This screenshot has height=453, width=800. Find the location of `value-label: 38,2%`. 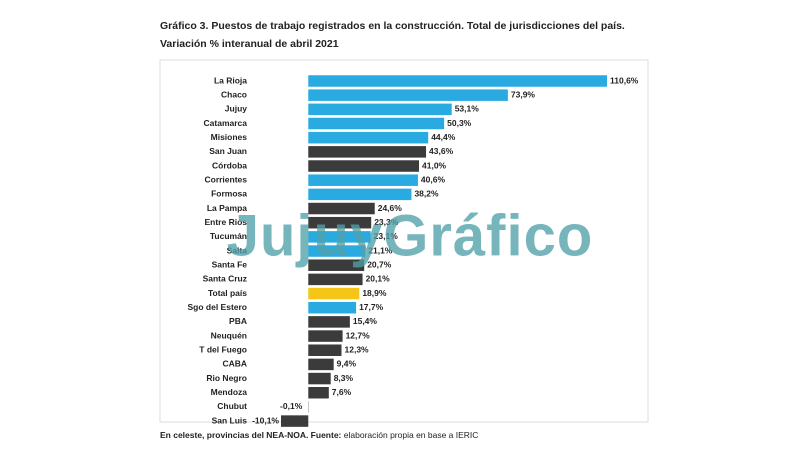

value-label: 38,2% is located at coordinates (426, 194).